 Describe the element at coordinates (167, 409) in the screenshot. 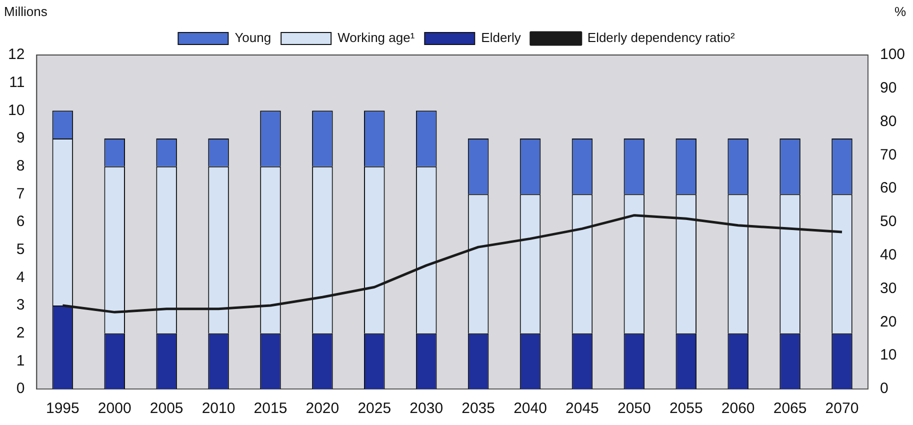

I see `x-tick-label: 2005` at that location.